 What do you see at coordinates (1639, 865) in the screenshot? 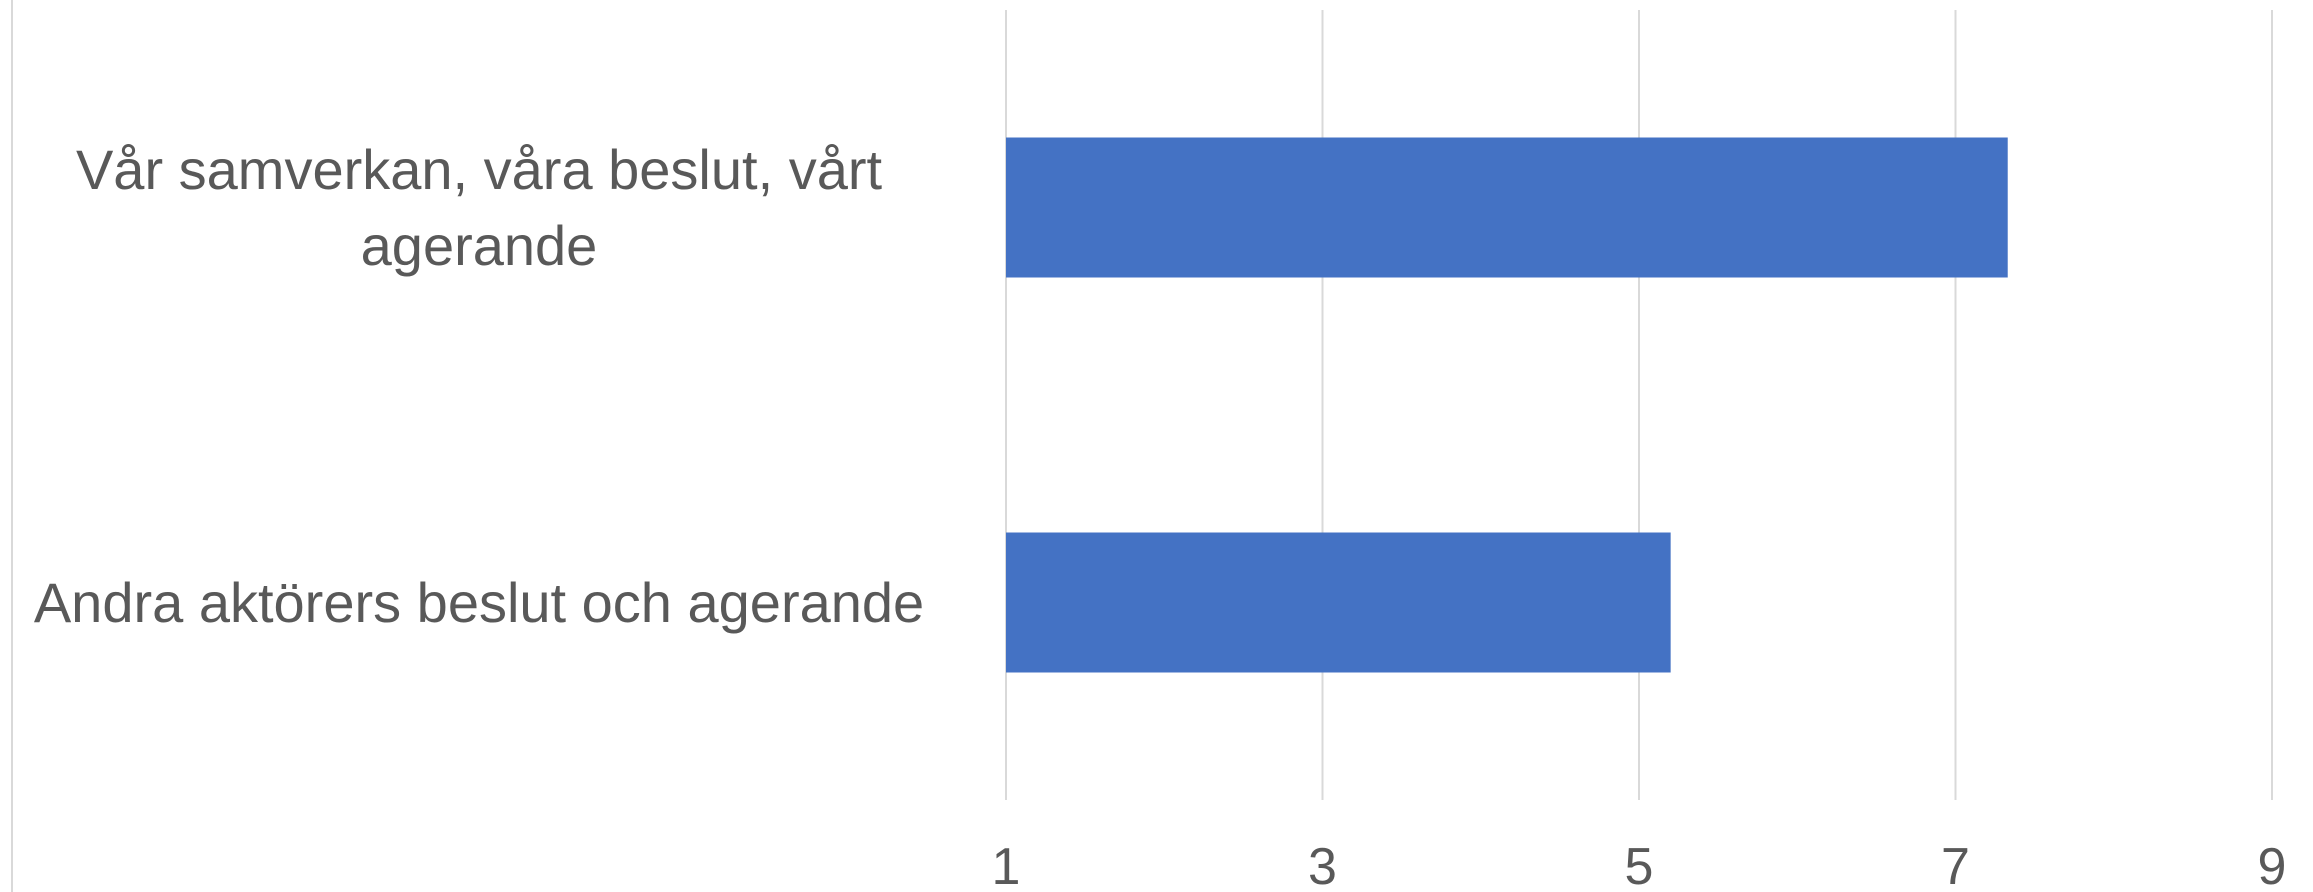
I see `x-tick-label: 5` at bounding box center [1639, 865].